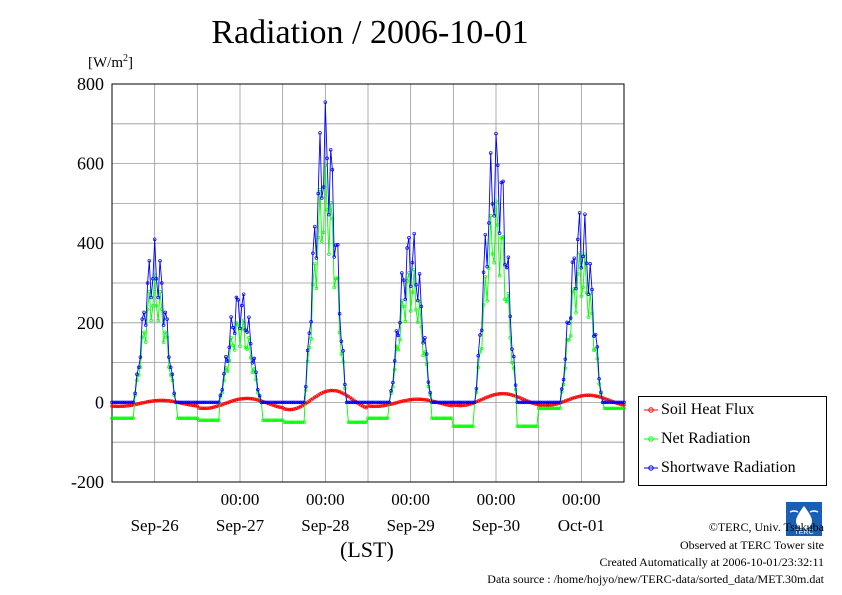 The image size is (842, 595). What do you see at coordinates (325, 525) in the screenshot?
I see `x-date-label: Sep-28` at bounding box center [325, 525].